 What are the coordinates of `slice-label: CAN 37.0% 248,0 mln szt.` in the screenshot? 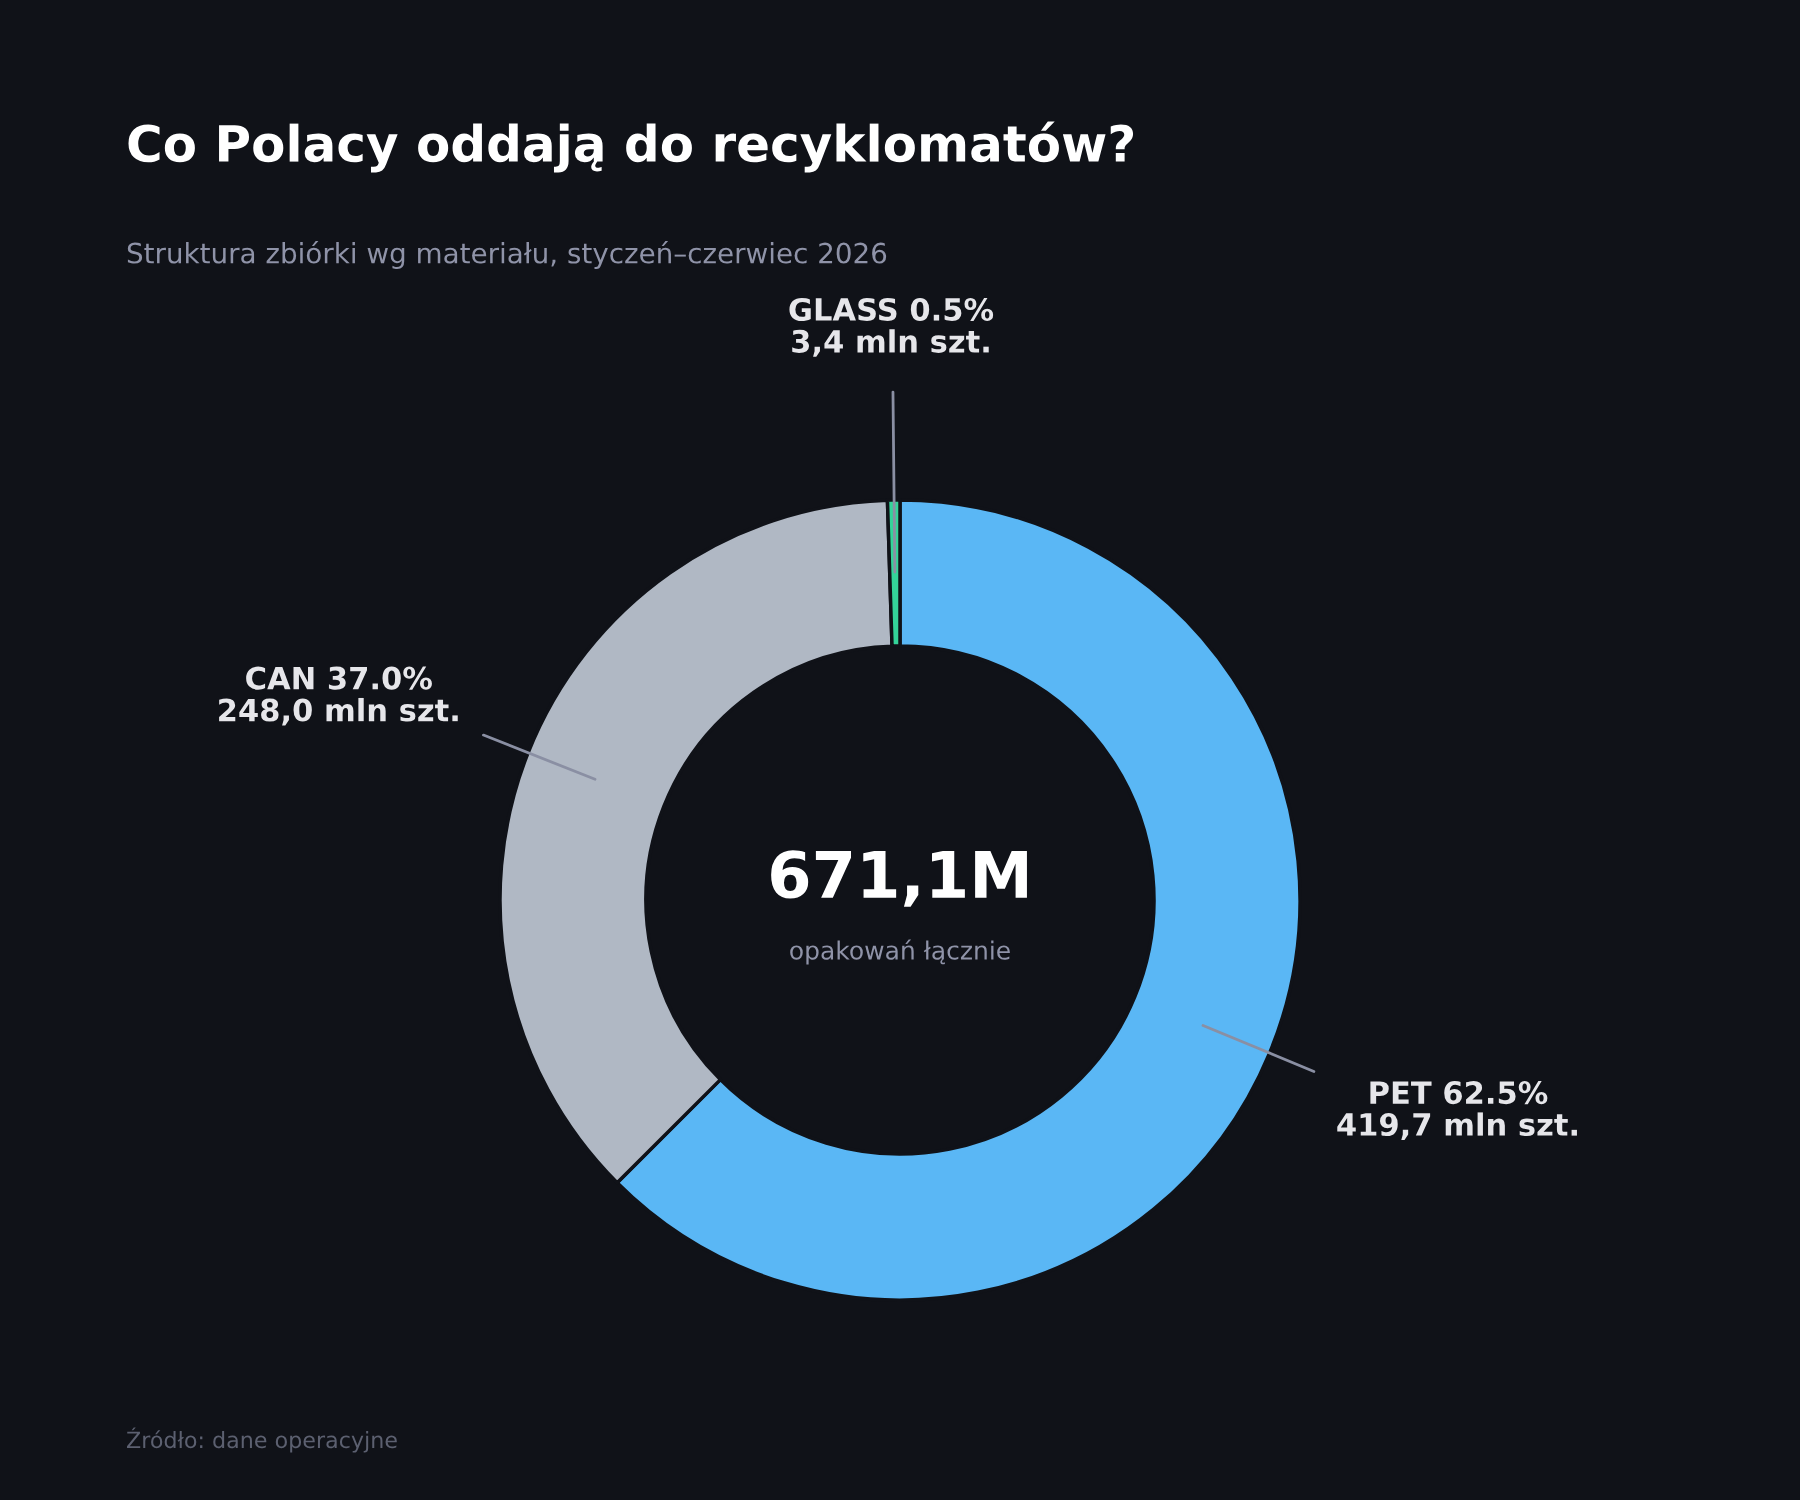 It's located at (338, 696).